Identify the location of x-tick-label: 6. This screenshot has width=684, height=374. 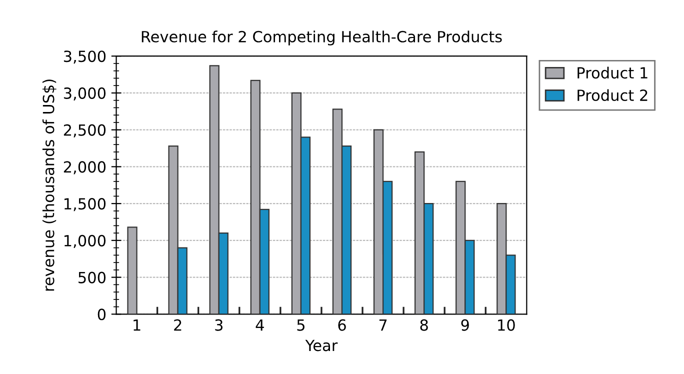
(342, 325).